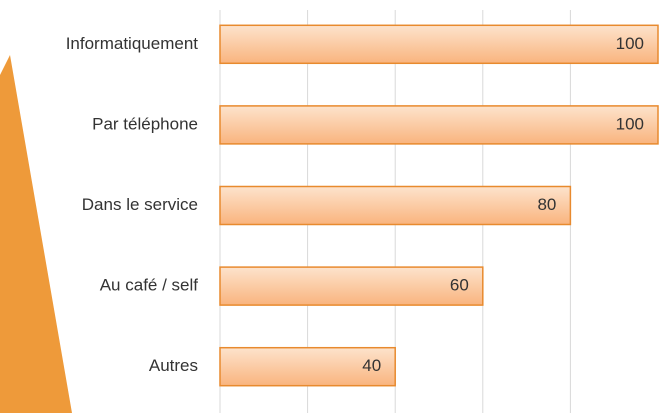 The width and height of the screenshot is (661, 413). Describe the element at coordinates (36, 234) in the screenshot. I see `decorative-wedge` at that location.